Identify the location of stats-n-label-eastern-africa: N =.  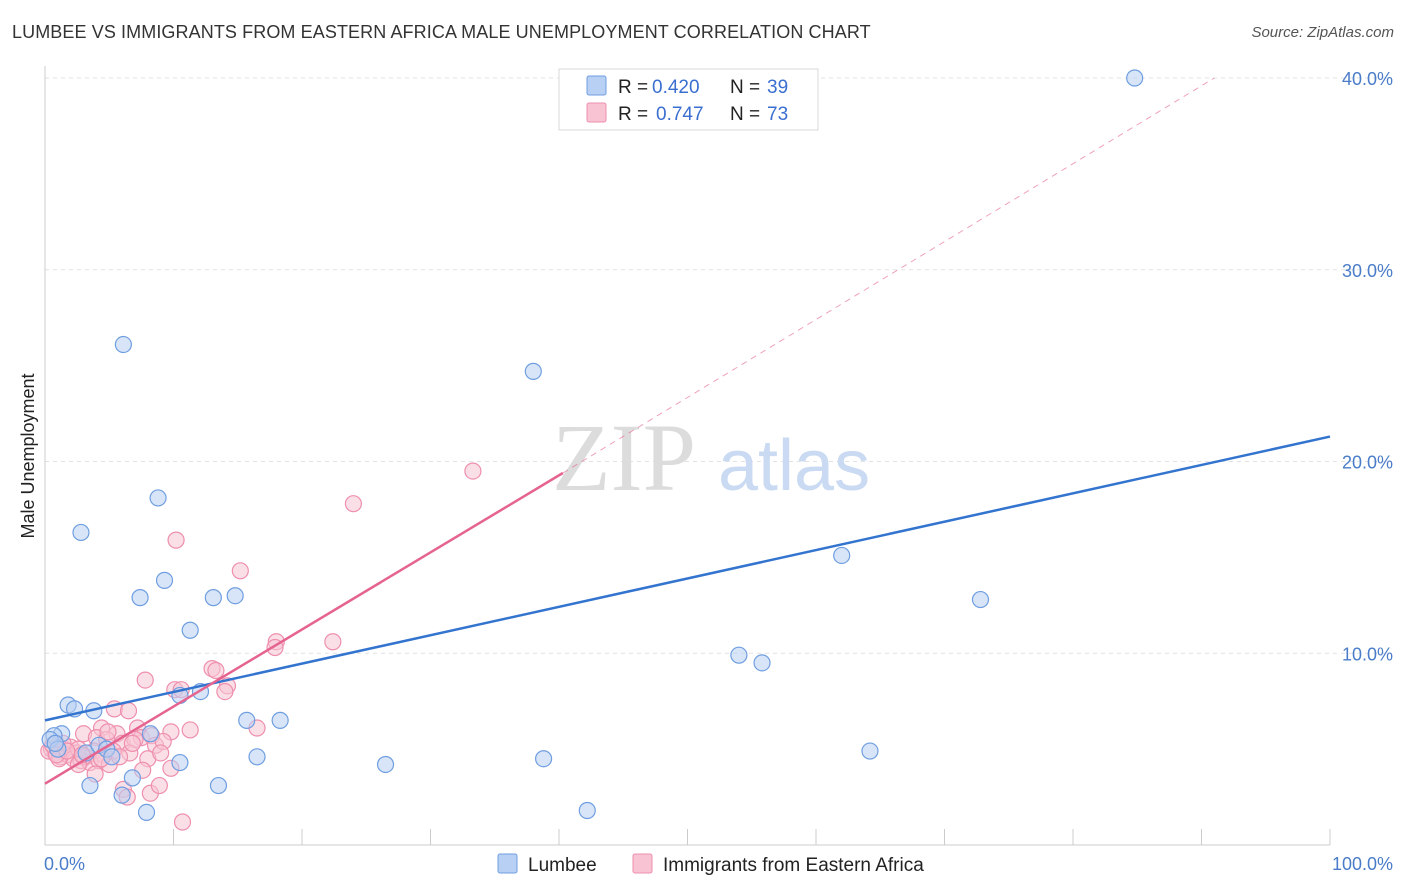
(745, 114).